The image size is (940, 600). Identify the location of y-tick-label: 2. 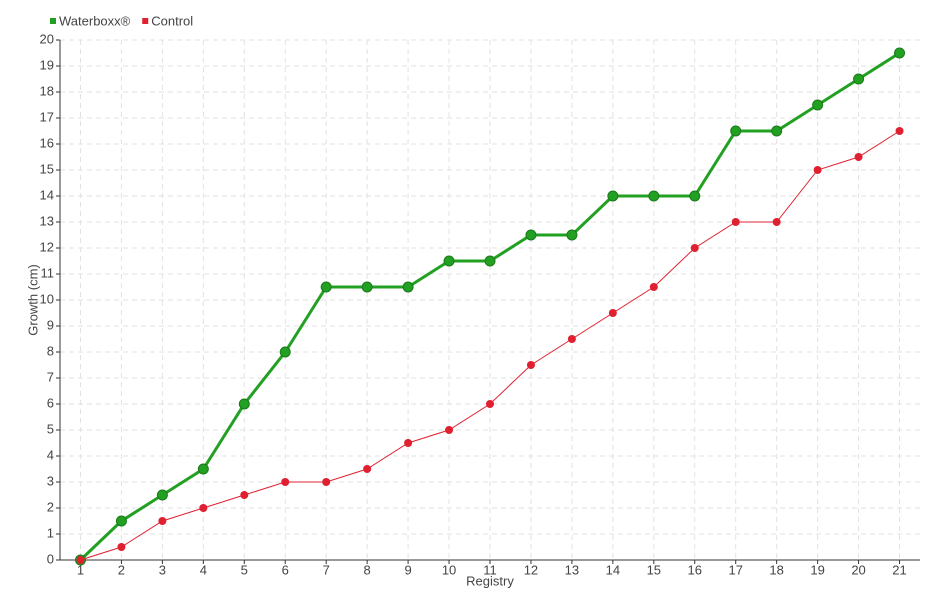
(50, 506).